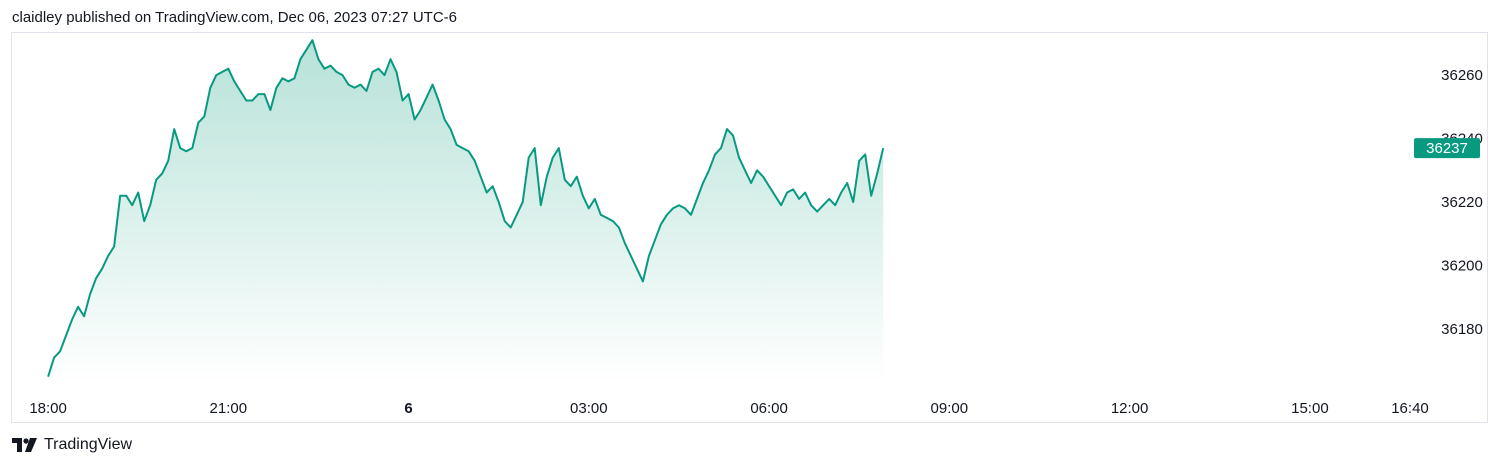 This screenshot has height=466, width=1500. I want to click on x-tick-label: 12:00, so click(1130, 408).